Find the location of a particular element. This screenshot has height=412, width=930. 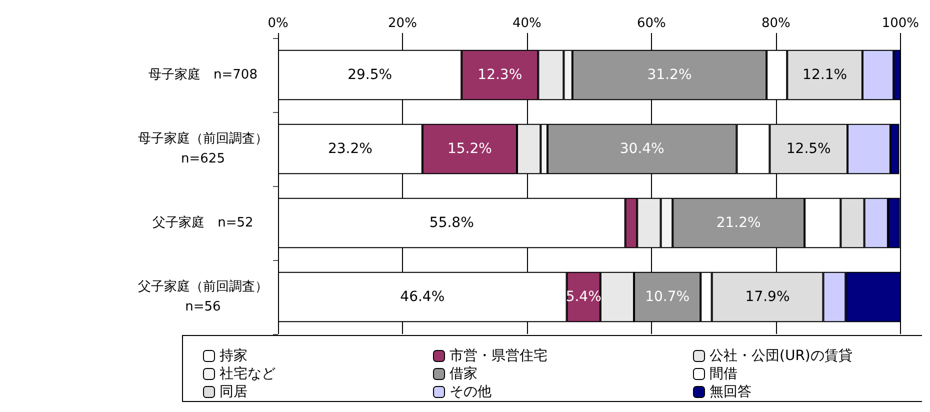

x-tick-label: 40% is located at coordinates (527, 23).